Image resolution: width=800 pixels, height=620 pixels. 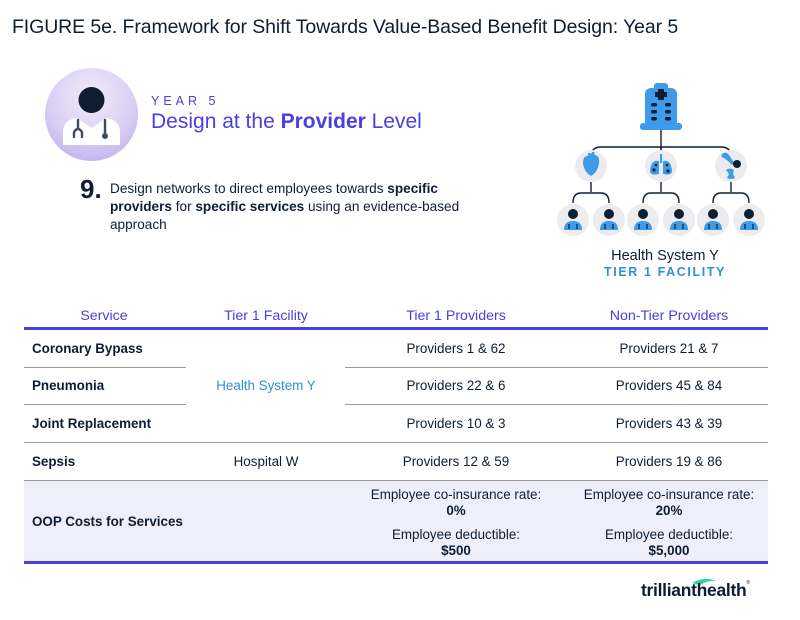 I want to click on cell-nontier-providers: Providers 45 & 84, so click(x=669, y=385).